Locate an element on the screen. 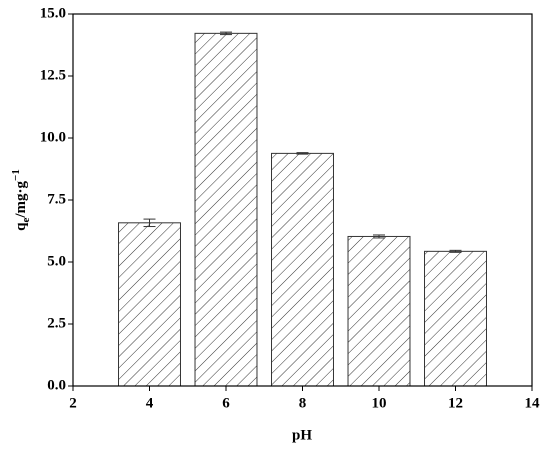  y-tick-label: 0.0 is located at coordinates (56, 385).